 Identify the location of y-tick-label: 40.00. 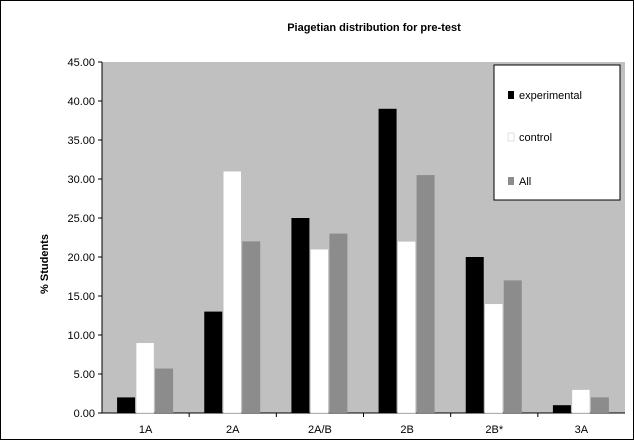
(81, 102).